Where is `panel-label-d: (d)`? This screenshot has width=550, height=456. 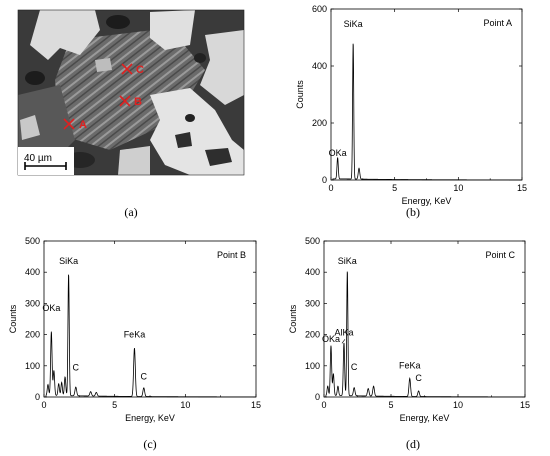
panel-label-d: (d) is located at coordinates (413, 444).